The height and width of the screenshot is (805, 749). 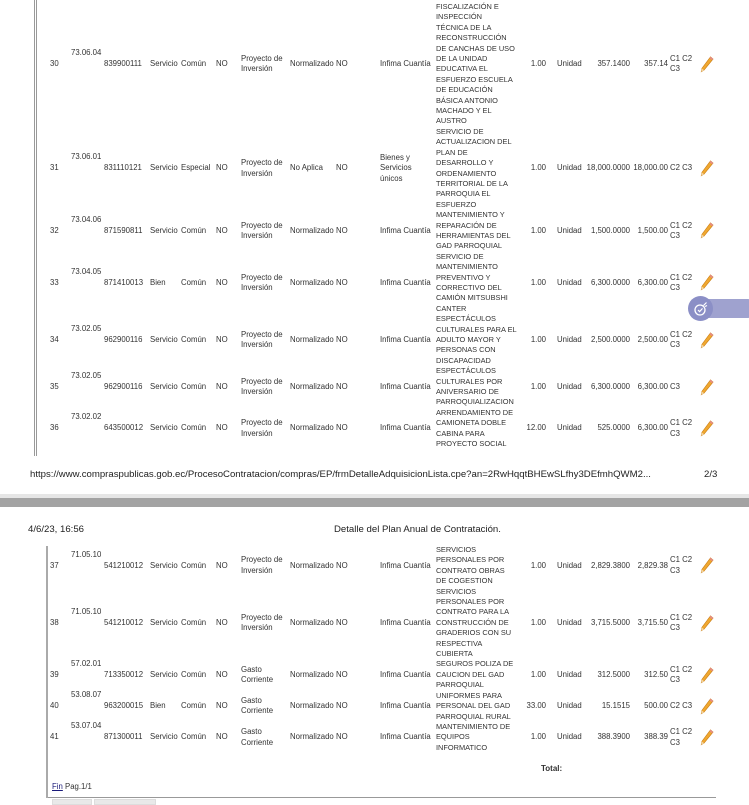 What do you see at coordinates (610, 565) in the screenshot?
I see `unit-cost-cell: 2,829.3800` at bounding box center [610, 565].